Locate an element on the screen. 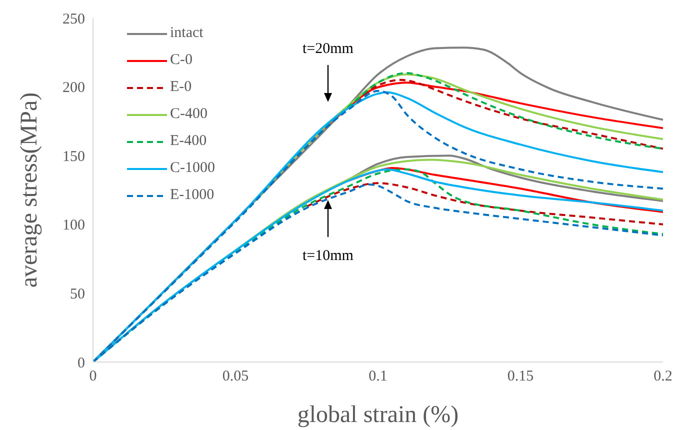 This screenshot has height=430, width=698. legend-label: C-0 is located at coordinates (181, 60).